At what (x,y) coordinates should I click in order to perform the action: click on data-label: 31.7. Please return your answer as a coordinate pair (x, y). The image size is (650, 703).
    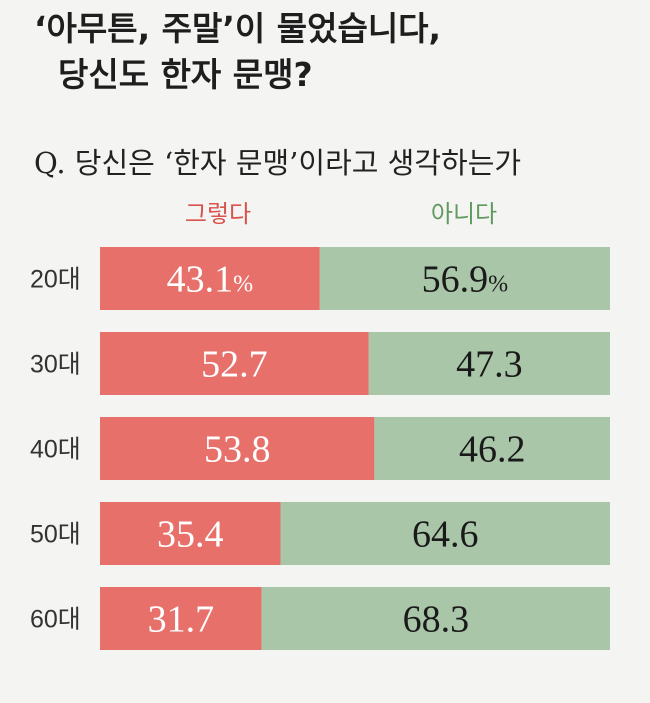
    Looking at the image, I should click on (181, 620).